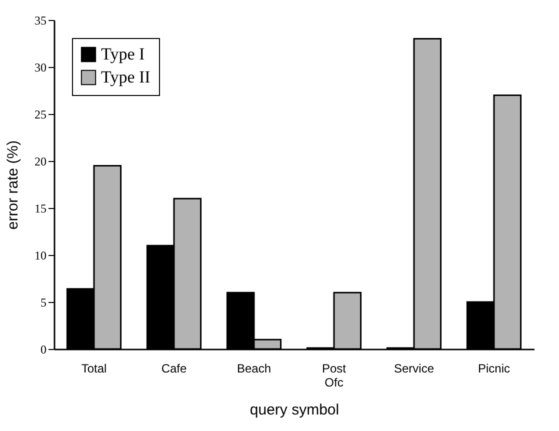 Image resolution: width=559 pixels, height=431 pixels. I want to click on x-tick-label: Picnic, so click(494, 369).